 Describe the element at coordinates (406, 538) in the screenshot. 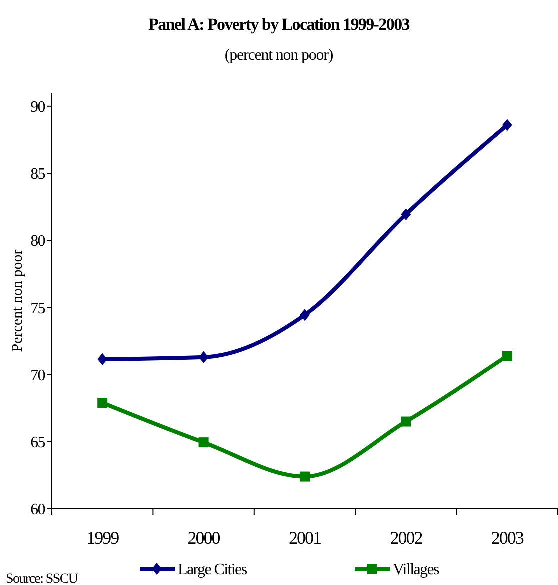

I see `x-tick-label: 2002` at that location.